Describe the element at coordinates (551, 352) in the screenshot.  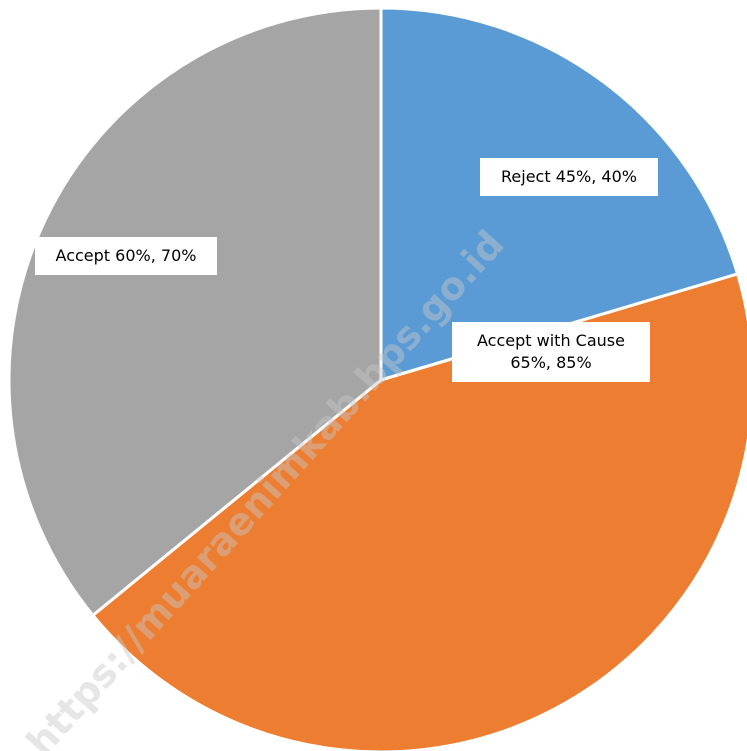
I see `slice-label: Accept with Cause 65%, 85%` at that location.